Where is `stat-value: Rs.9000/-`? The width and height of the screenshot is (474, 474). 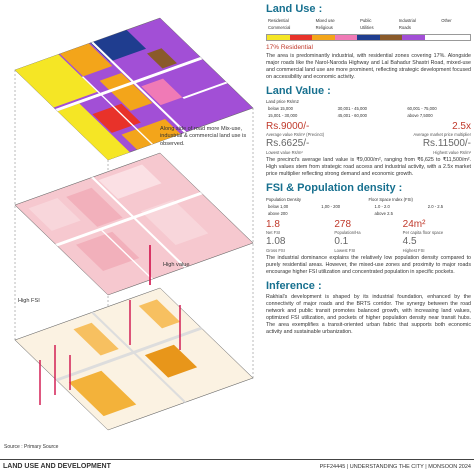 stat-value: Rs.9000/- is located at coordinates (288, 126).